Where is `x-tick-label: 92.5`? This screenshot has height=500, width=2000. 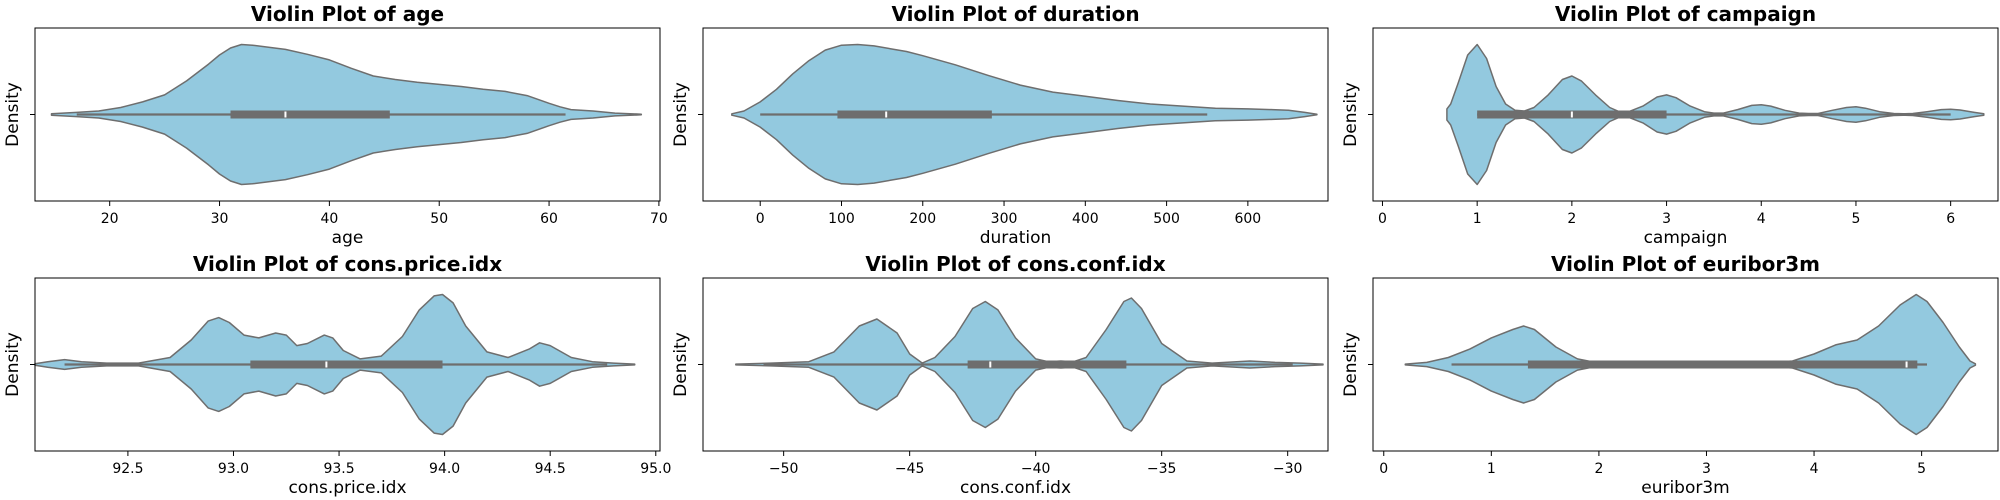
x-tick-label: 92.5 is located at coordinates (127, 469).